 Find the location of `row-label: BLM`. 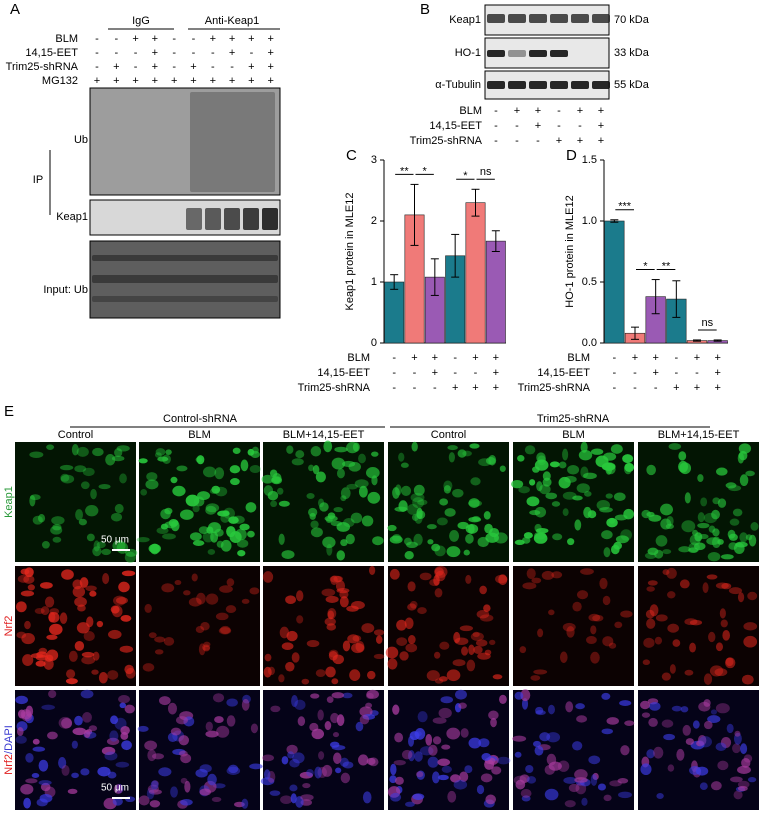

row-label: BLM is located at coordinates (66, 39).